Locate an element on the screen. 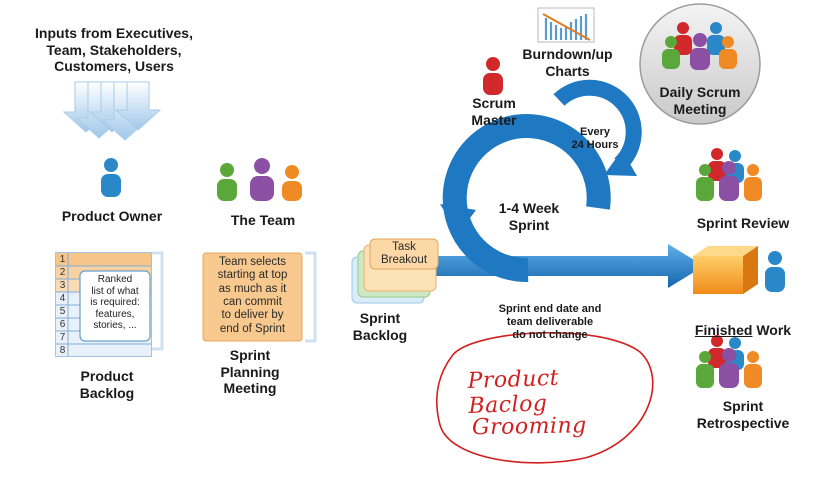 This screenshot has height=477, width=813. sprint-backlog-cards is located at coordinates (395, 271).